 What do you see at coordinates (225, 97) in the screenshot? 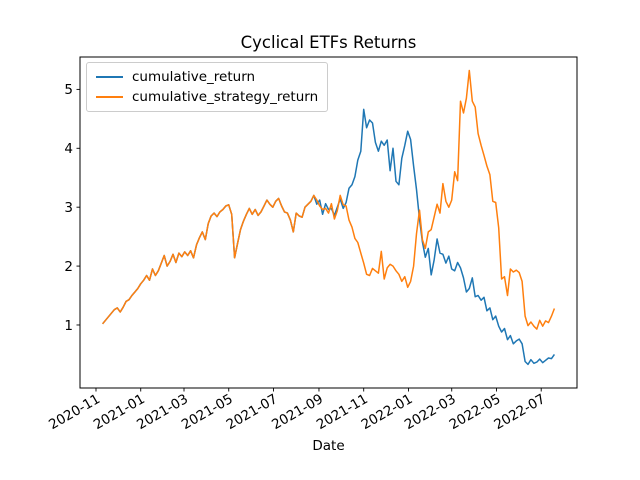
I see `legend-label-cumulative-strategy-return: cumulative_strategy_return` at bounding box center [225, 97].